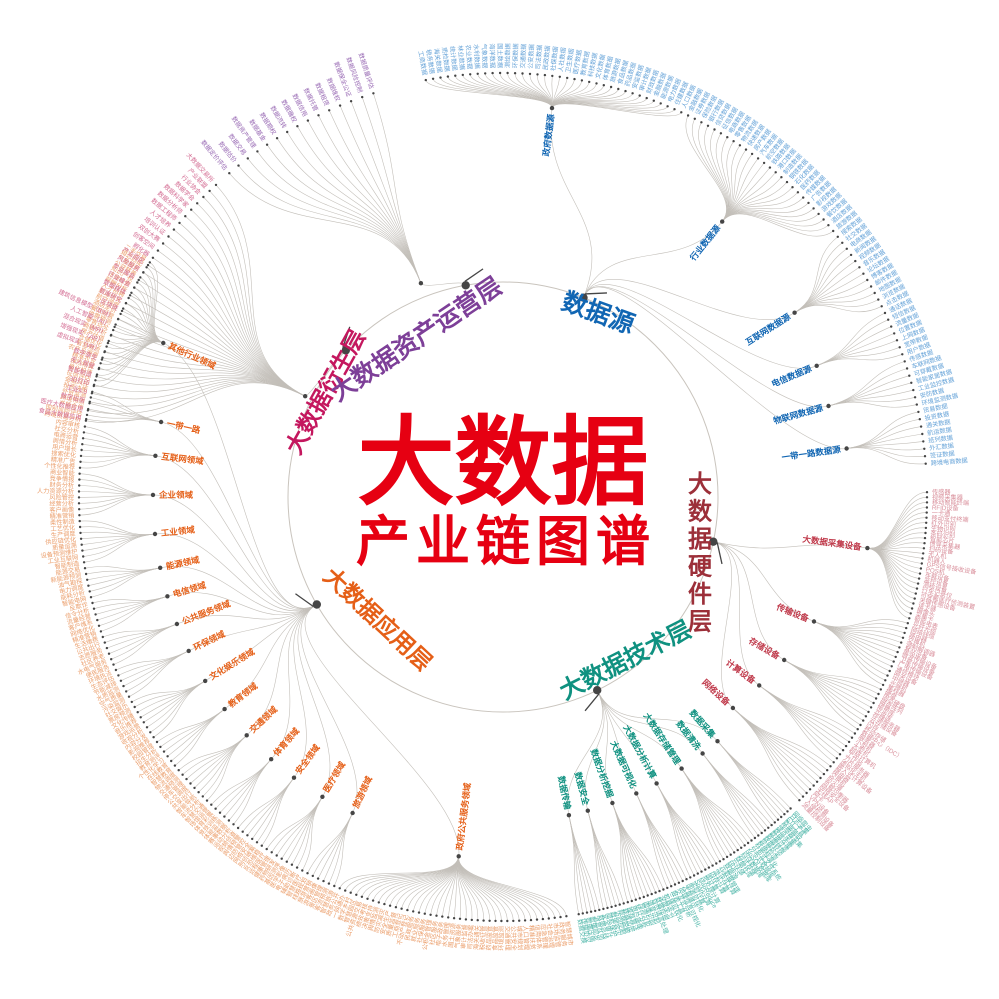  What do you see at coordinates (345, 350) in the screenshot?
I see `branch-anchor-dot-derivative-layer` at bounding box center [345, 350].